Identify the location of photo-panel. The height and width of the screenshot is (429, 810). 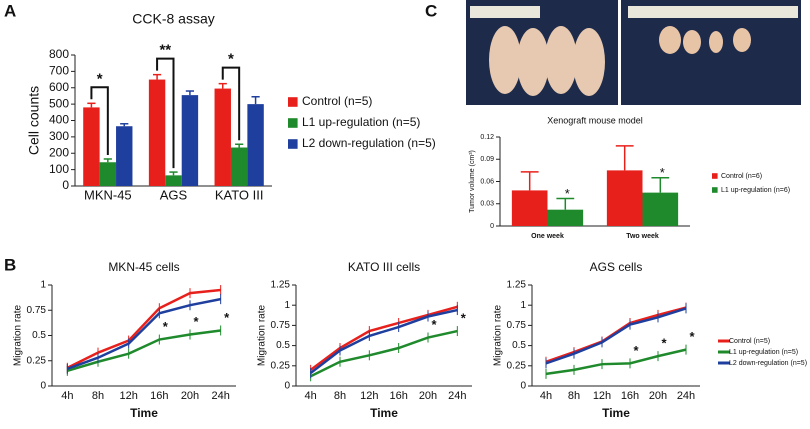
(633, 52).